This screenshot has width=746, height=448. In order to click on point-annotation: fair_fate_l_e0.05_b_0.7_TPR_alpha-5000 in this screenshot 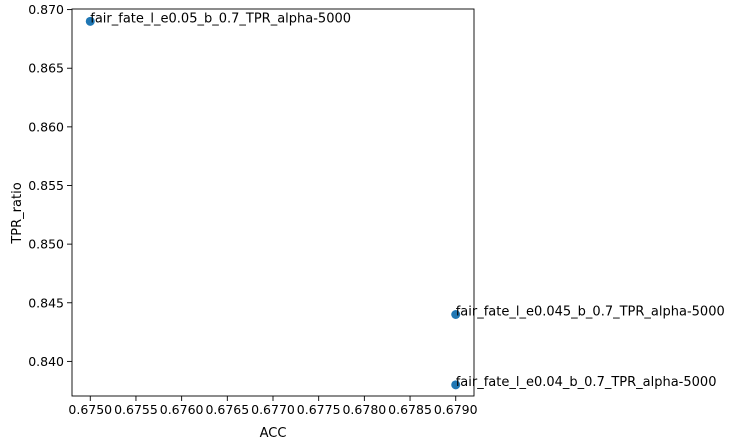, I will do `click(220, 18)`.